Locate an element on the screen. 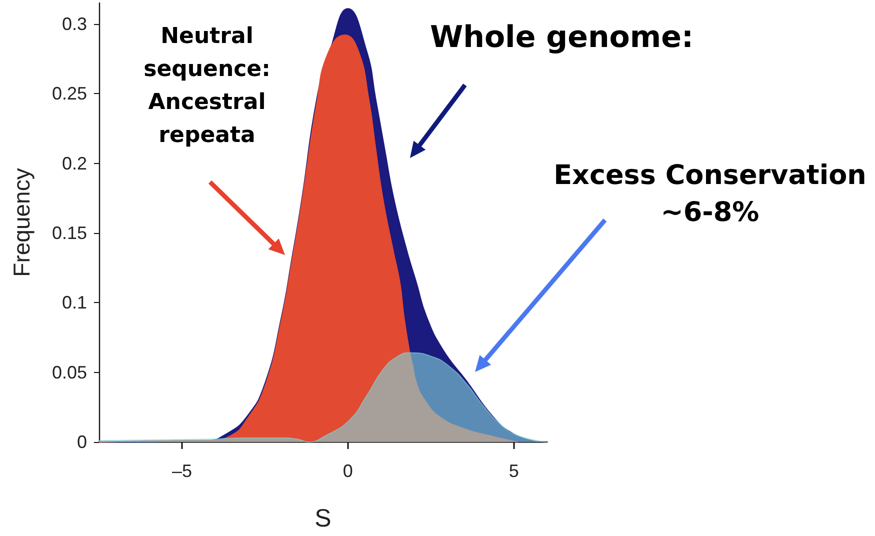 The image size is (875, 536). y-tick-label: 0.15 is located at coordinates (69, 232).